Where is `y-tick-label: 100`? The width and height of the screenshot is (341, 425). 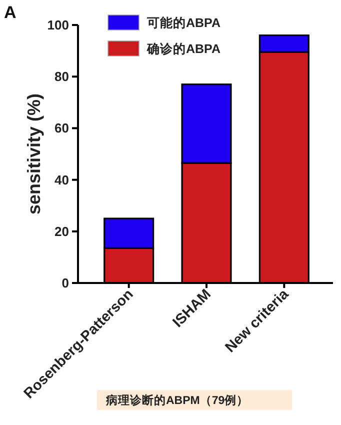
y-tick-label: 100 is located at coordinates (58, 25).